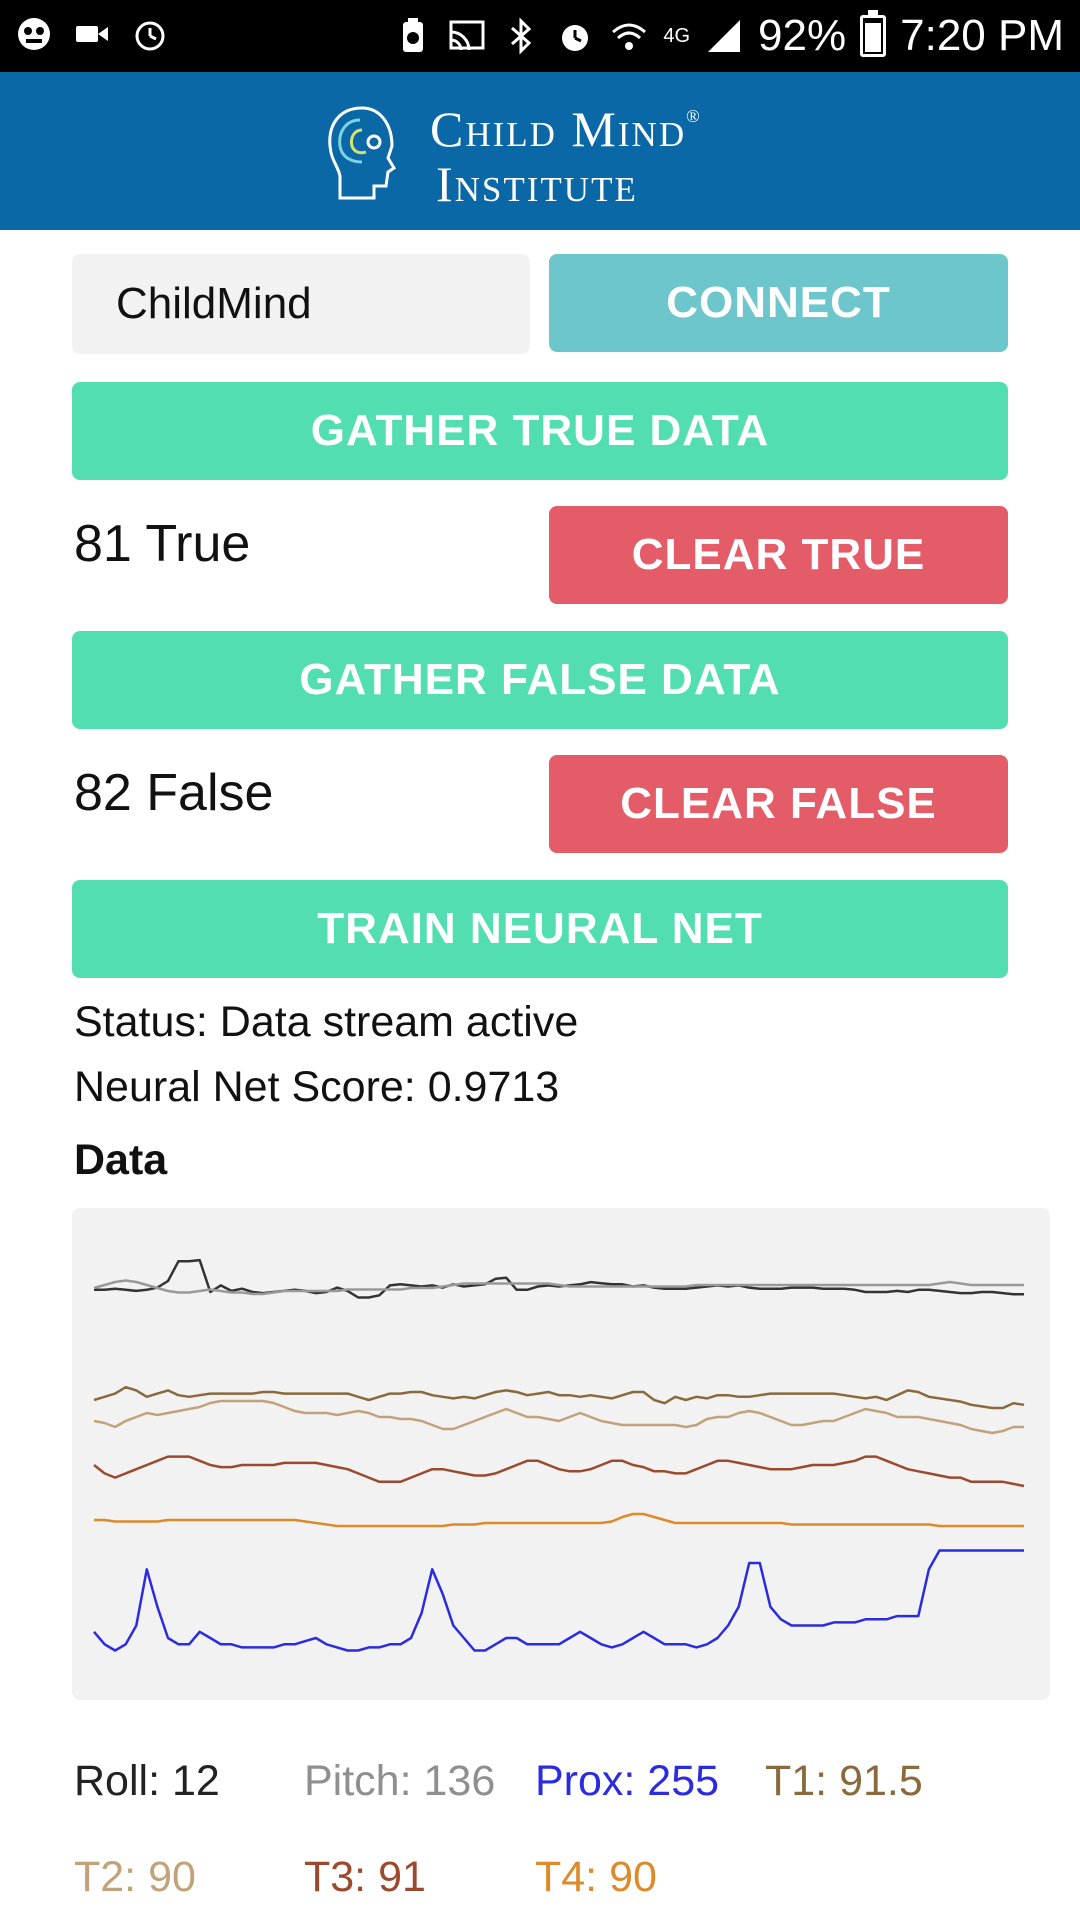 The image size is (1080, 1920). I want to click on bluetooth-icon, so click(521, 36).